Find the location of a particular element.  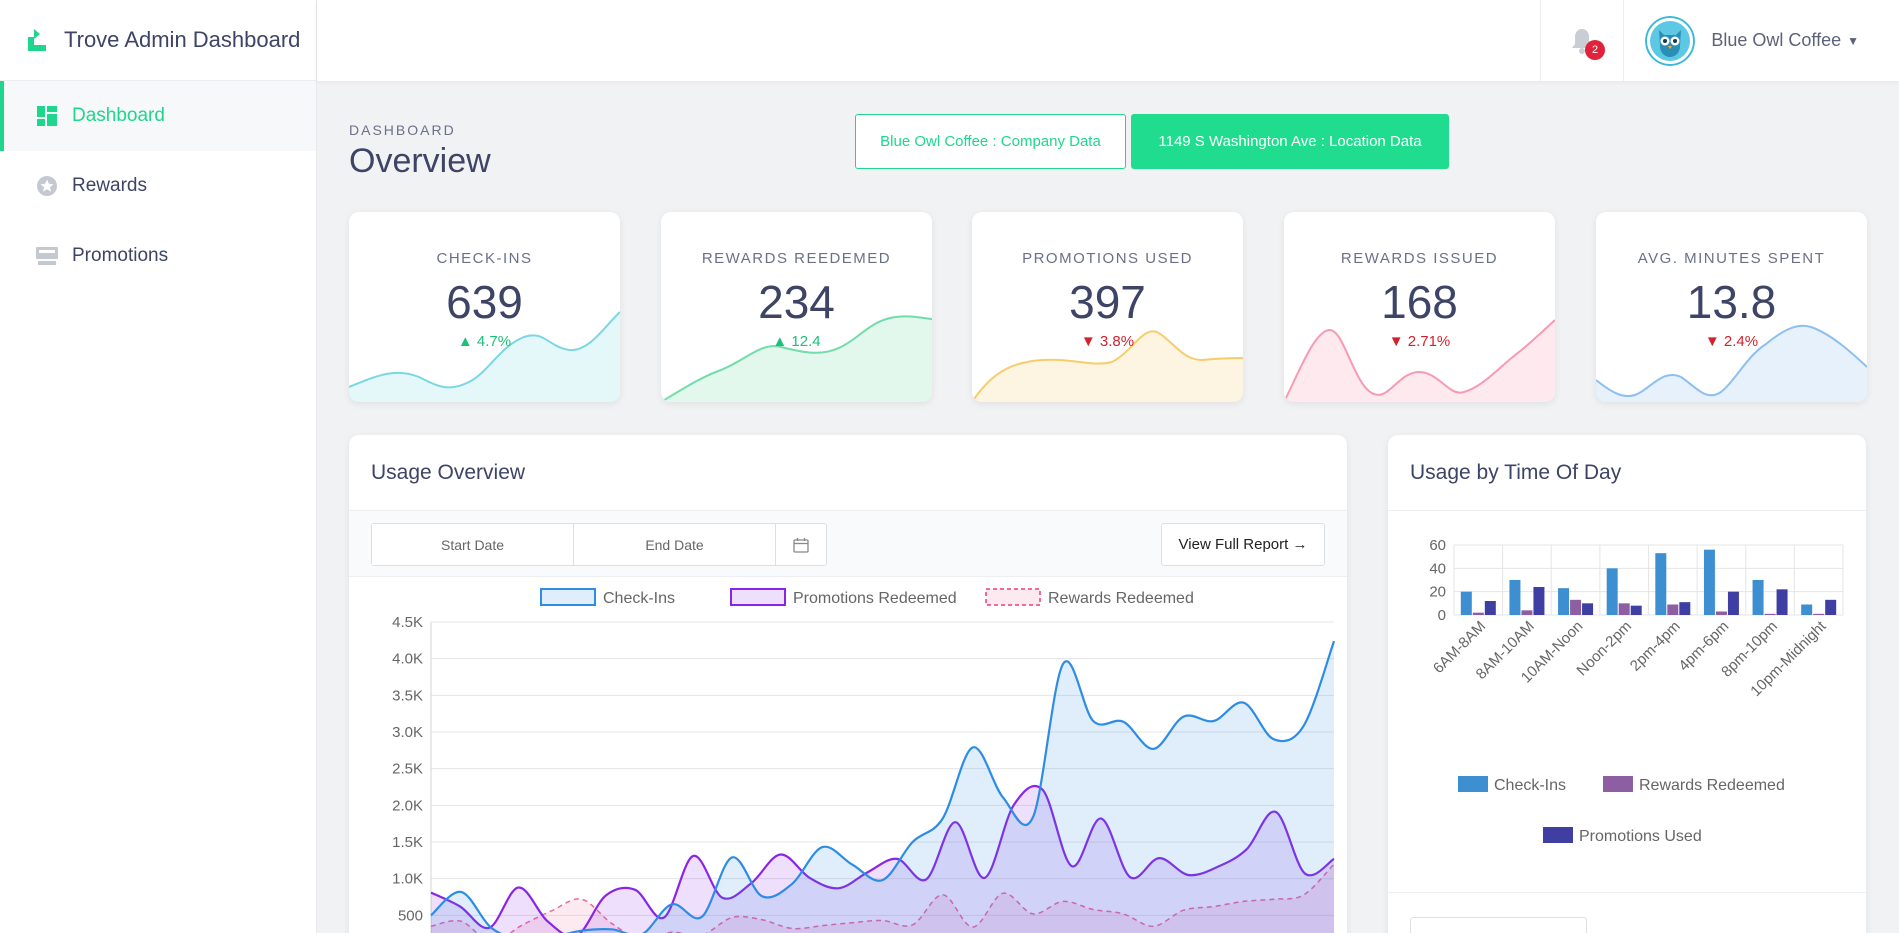

sidebar-item-label: Dashboard is located at coordinates (118, 115).